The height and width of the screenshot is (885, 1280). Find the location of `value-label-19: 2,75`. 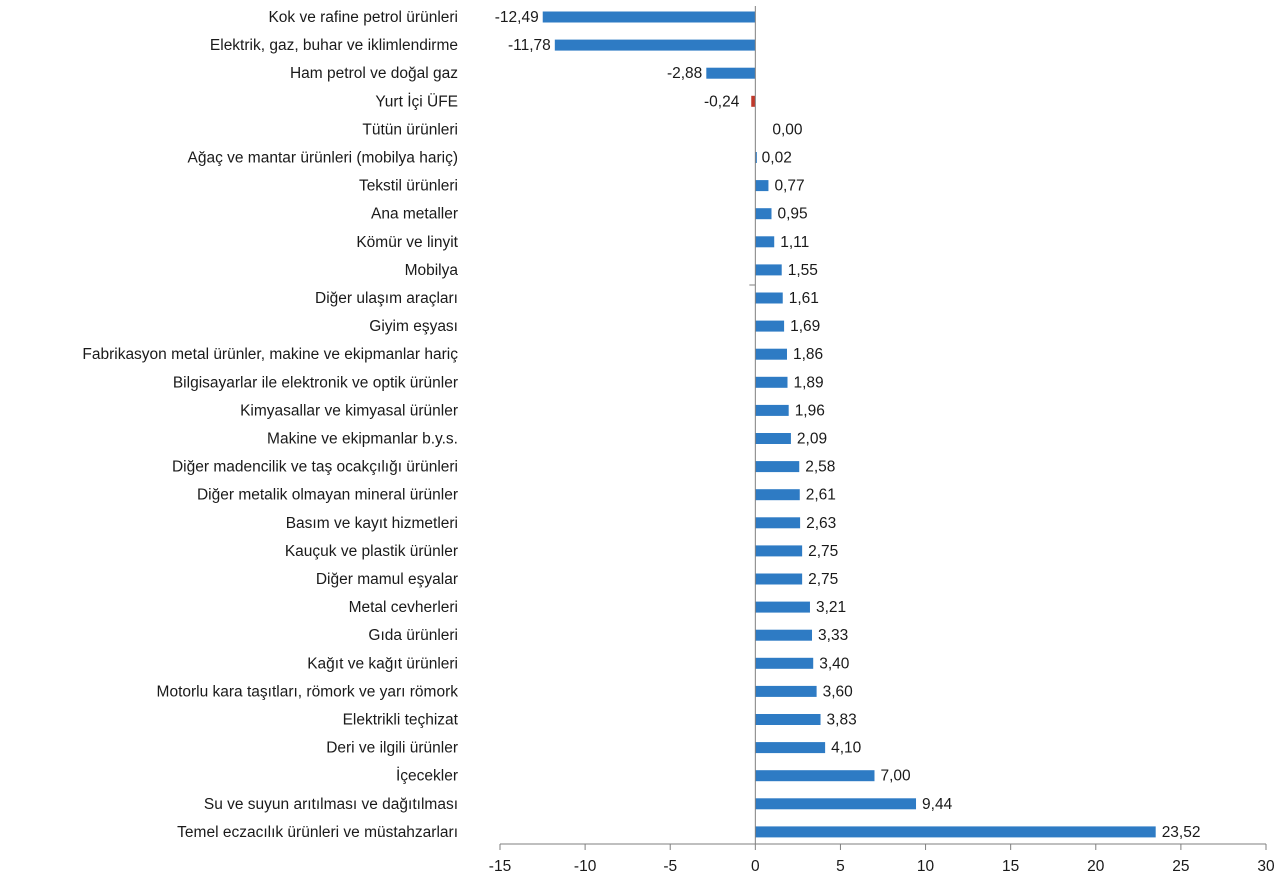

value-label-19: 2,75 is located at coordinates (823, 551).